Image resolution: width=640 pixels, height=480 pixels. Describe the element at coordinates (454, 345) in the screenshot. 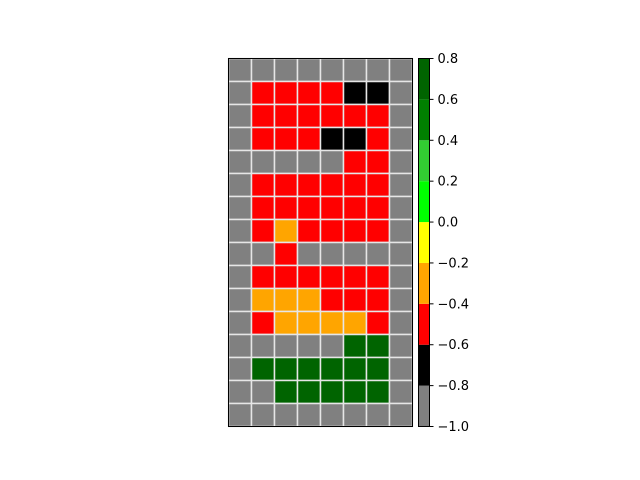

I see `colorbar-tick-label: −0.6` at that location.